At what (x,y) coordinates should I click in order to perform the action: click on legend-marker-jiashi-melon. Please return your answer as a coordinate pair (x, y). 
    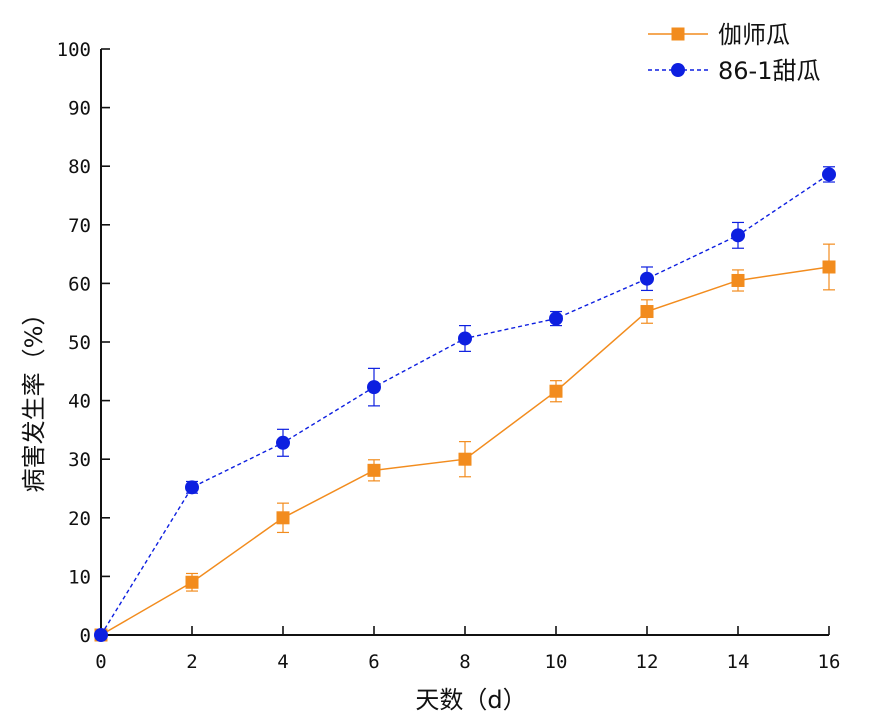
    Looking at the image, I should click on (678, 34).